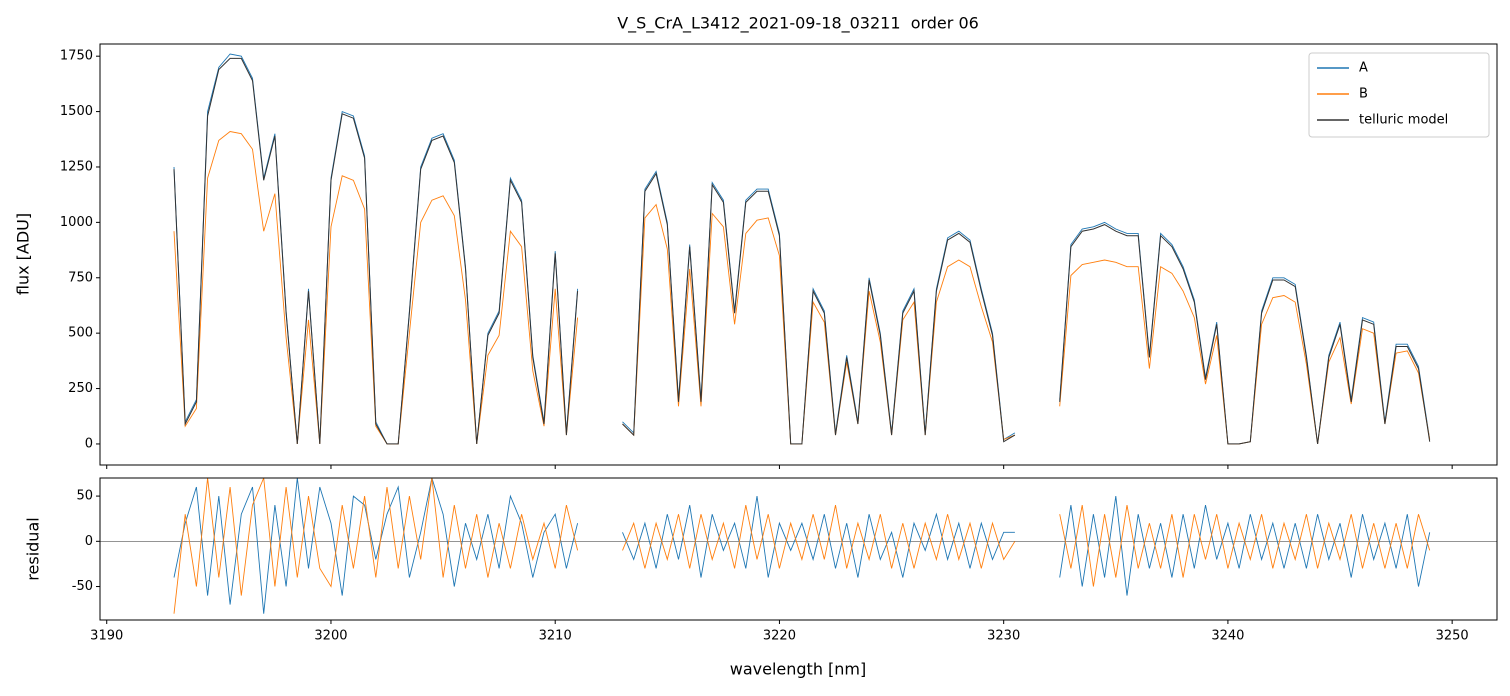 The width and height of the screenshot is (1510, 696). I want to click on chart-title: V_S_CrA_L3412_2021-09-18_03211 order 06, so click(798, 24).